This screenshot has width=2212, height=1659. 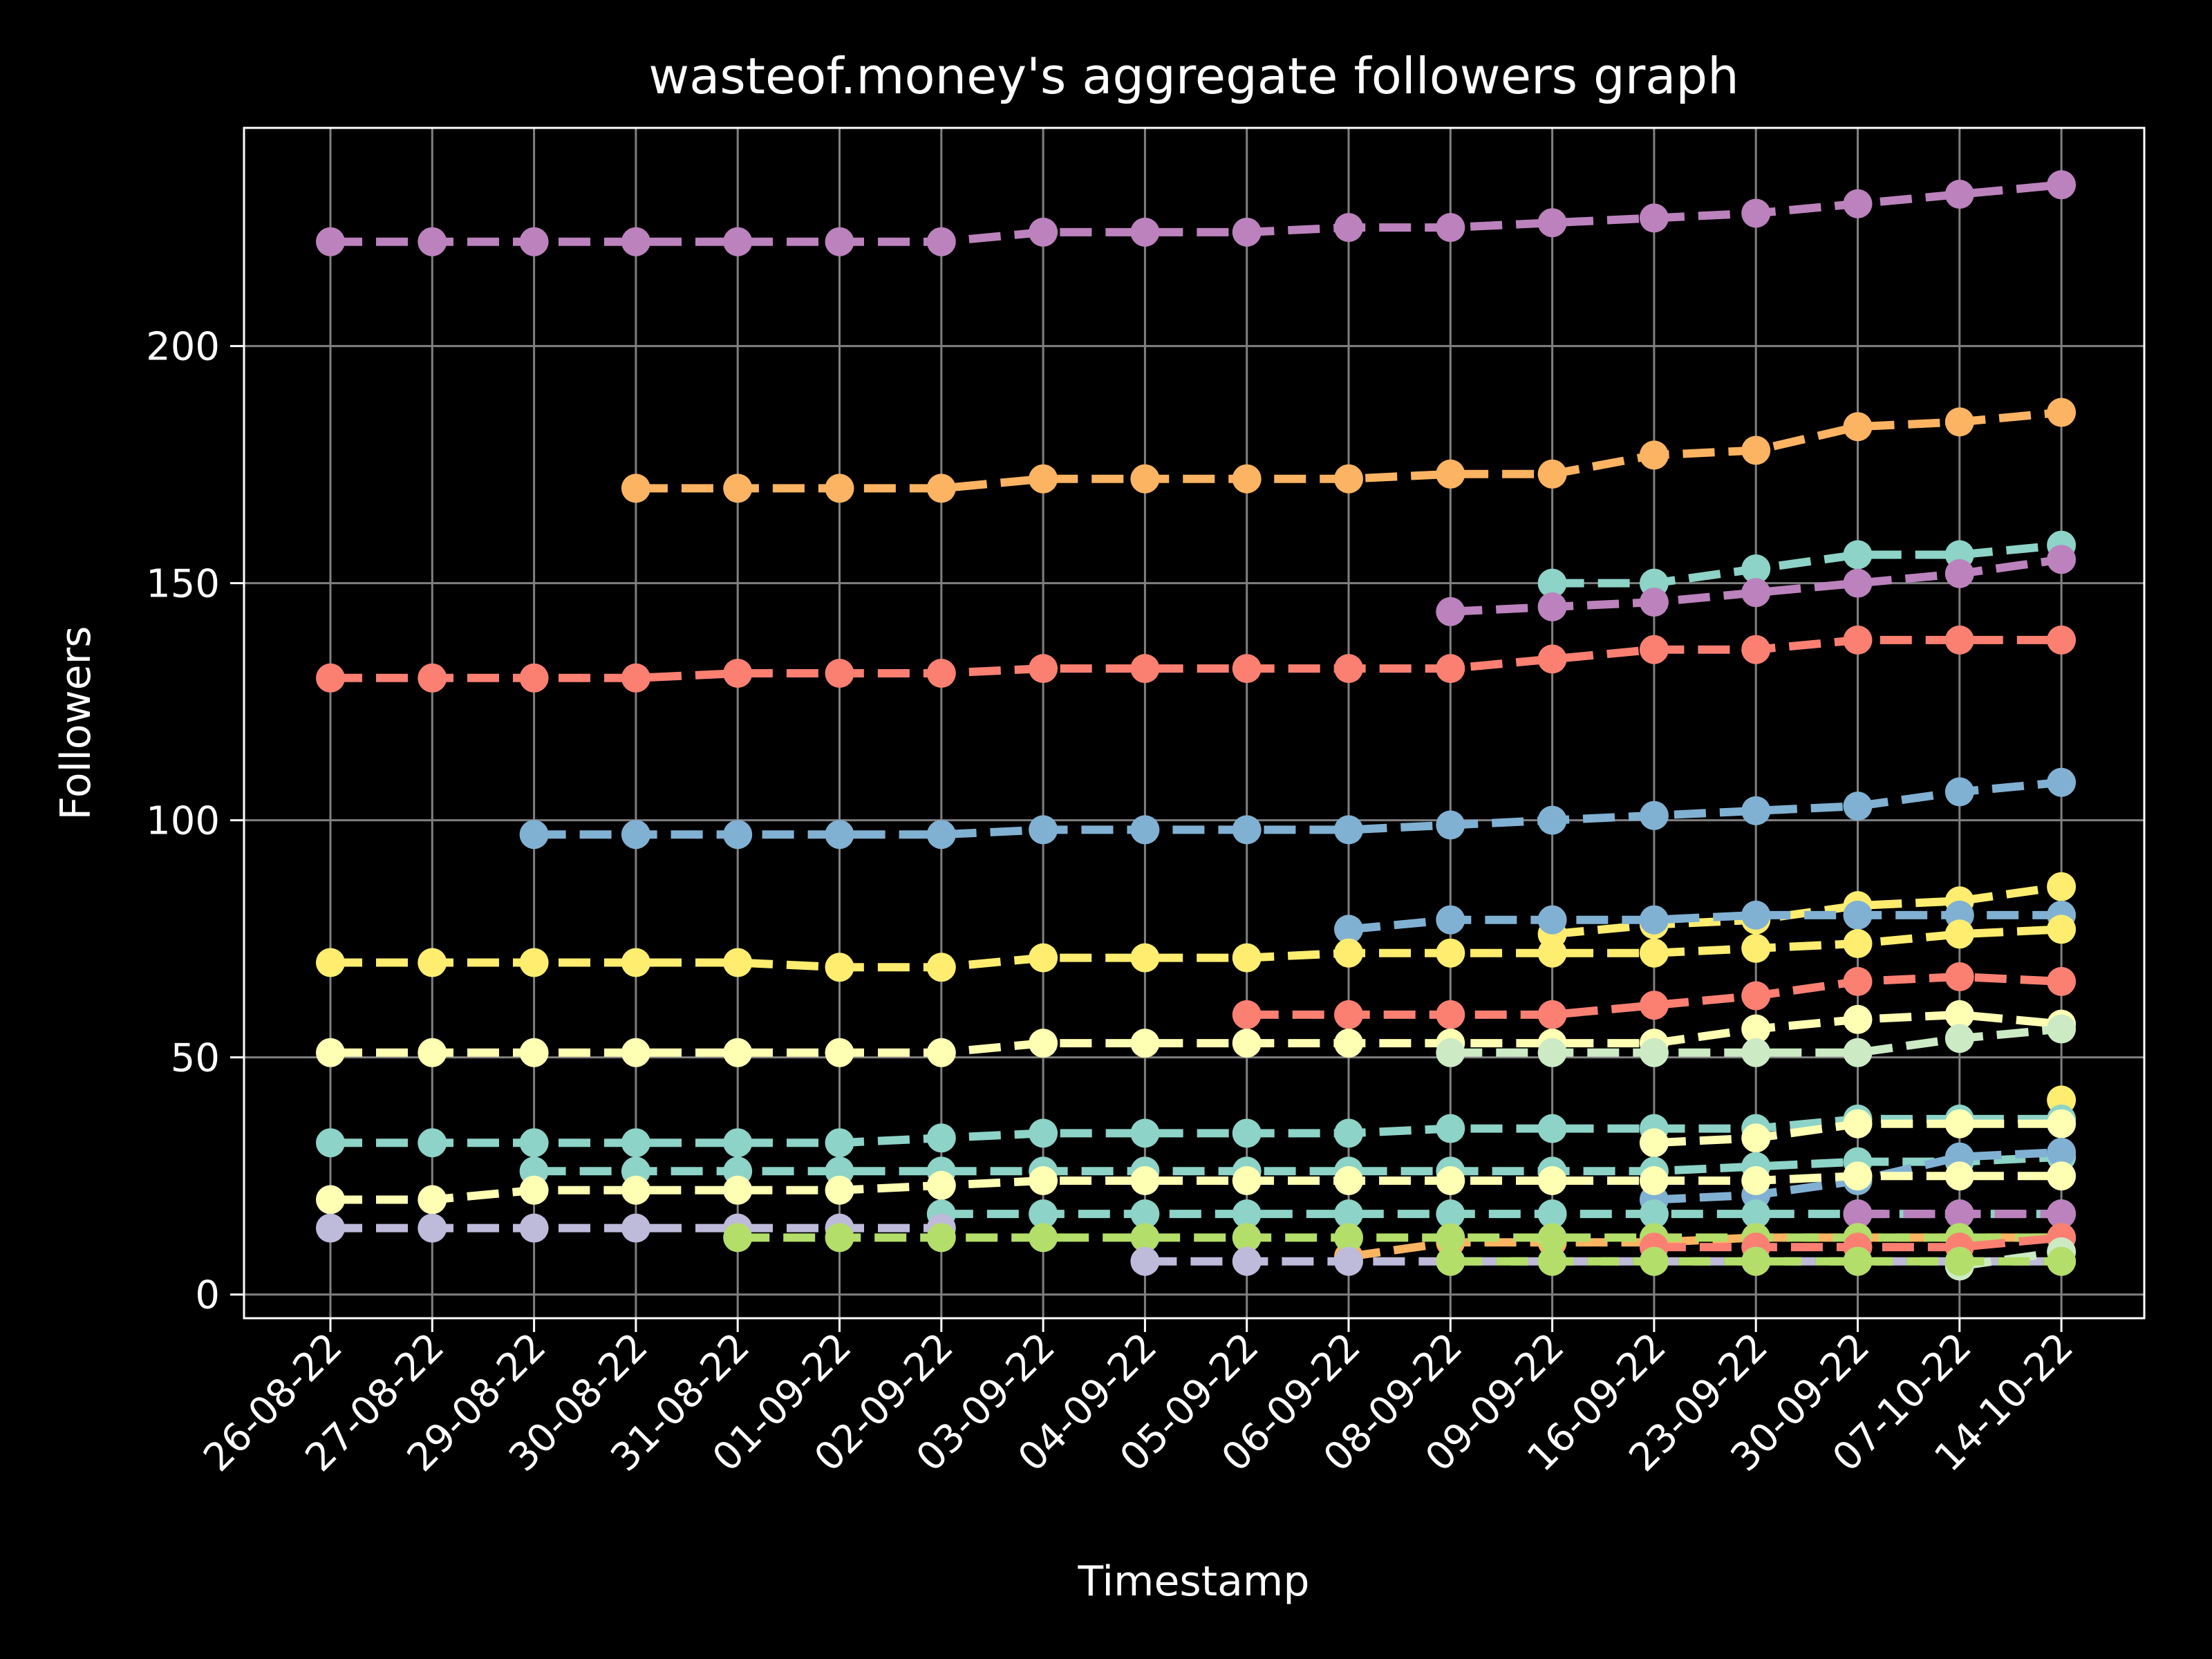 What do you see at coordinates (183, 584) in the screenshot?
I see `y-tick-label: 150` at bounding box center [183, 584].